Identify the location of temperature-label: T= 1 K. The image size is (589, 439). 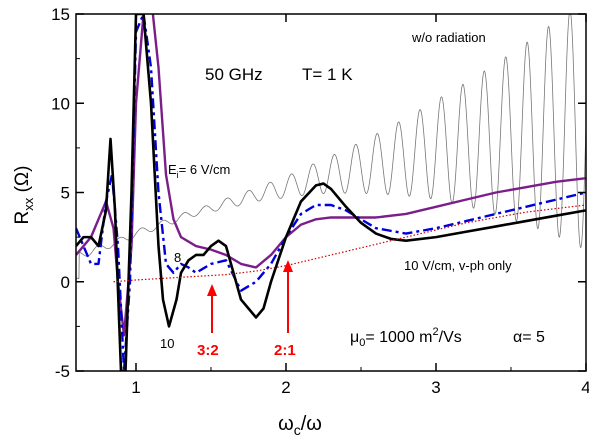
(327, 74).